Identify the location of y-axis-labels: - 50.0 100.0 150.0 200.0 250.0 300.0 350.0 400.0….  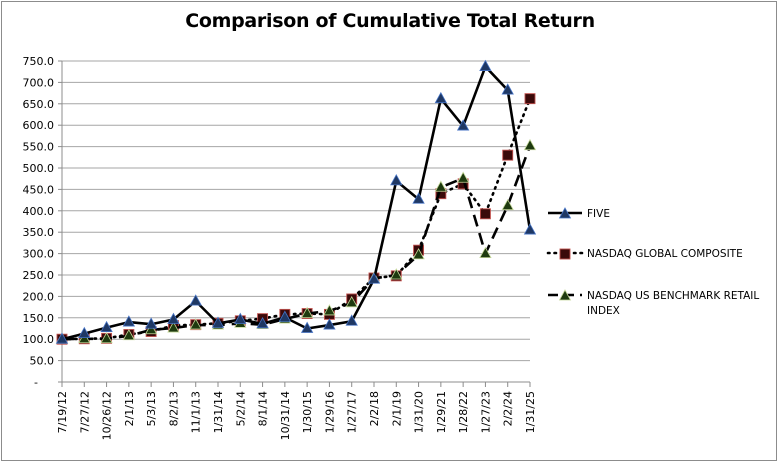
(39, 222).